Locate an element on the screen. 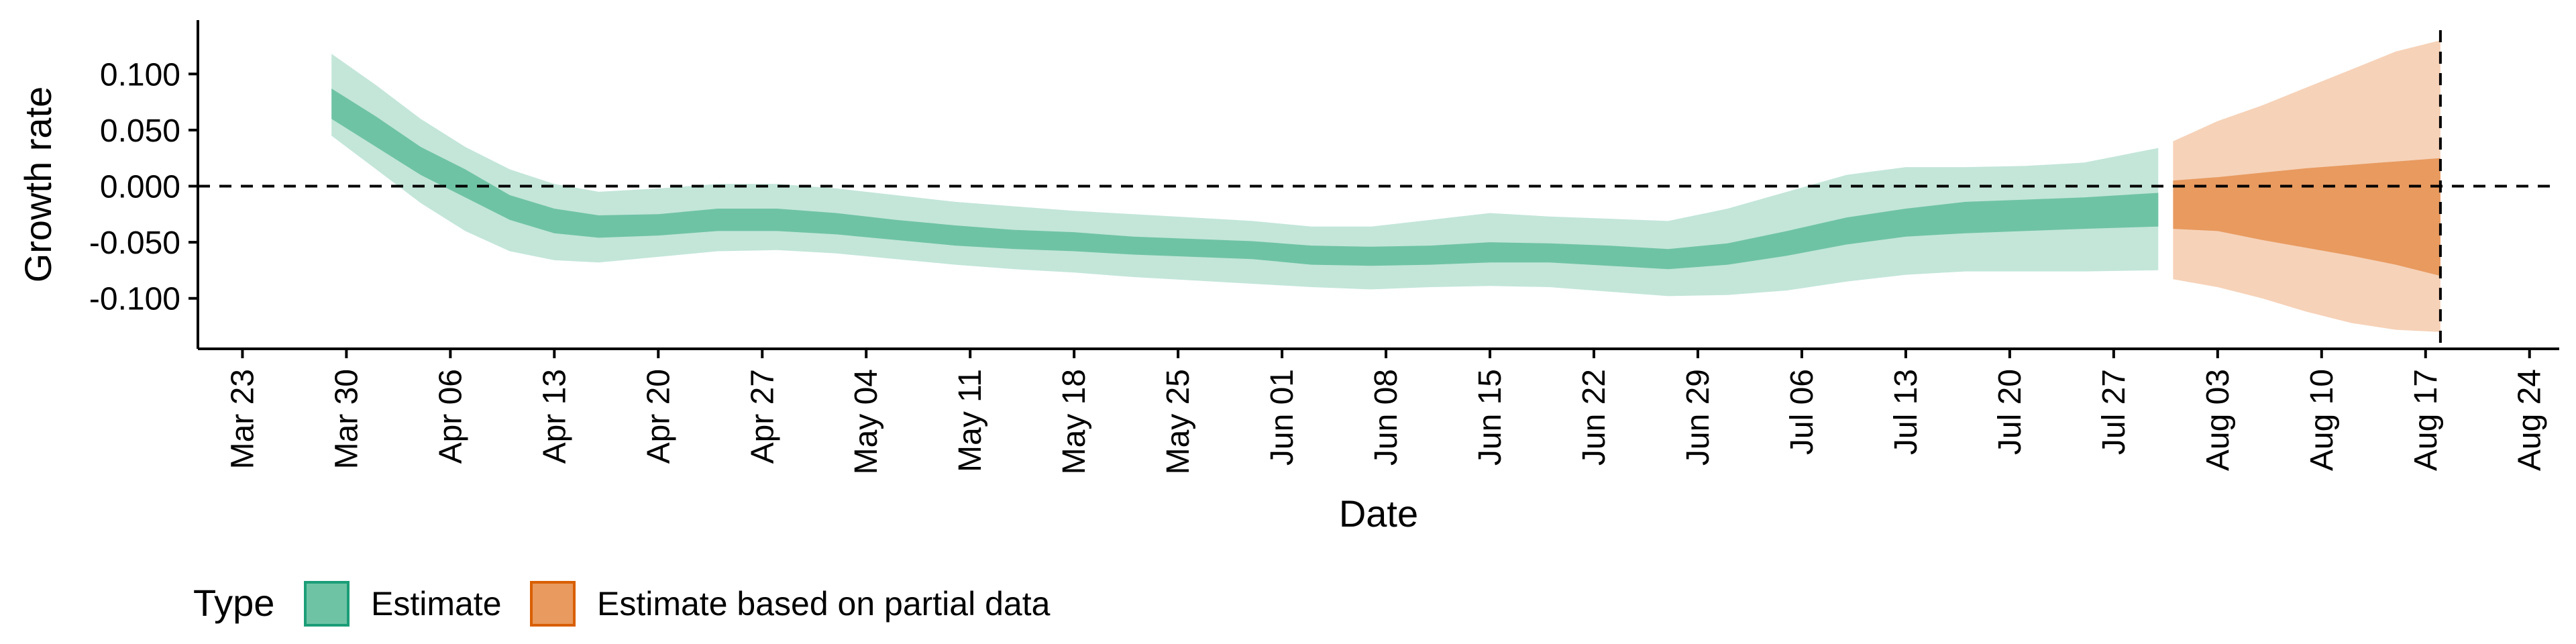 Image resolution: width=2576 pixels, height=644 pixels. x-tick-label: Apr 13 is located at coordinates (554, 416).